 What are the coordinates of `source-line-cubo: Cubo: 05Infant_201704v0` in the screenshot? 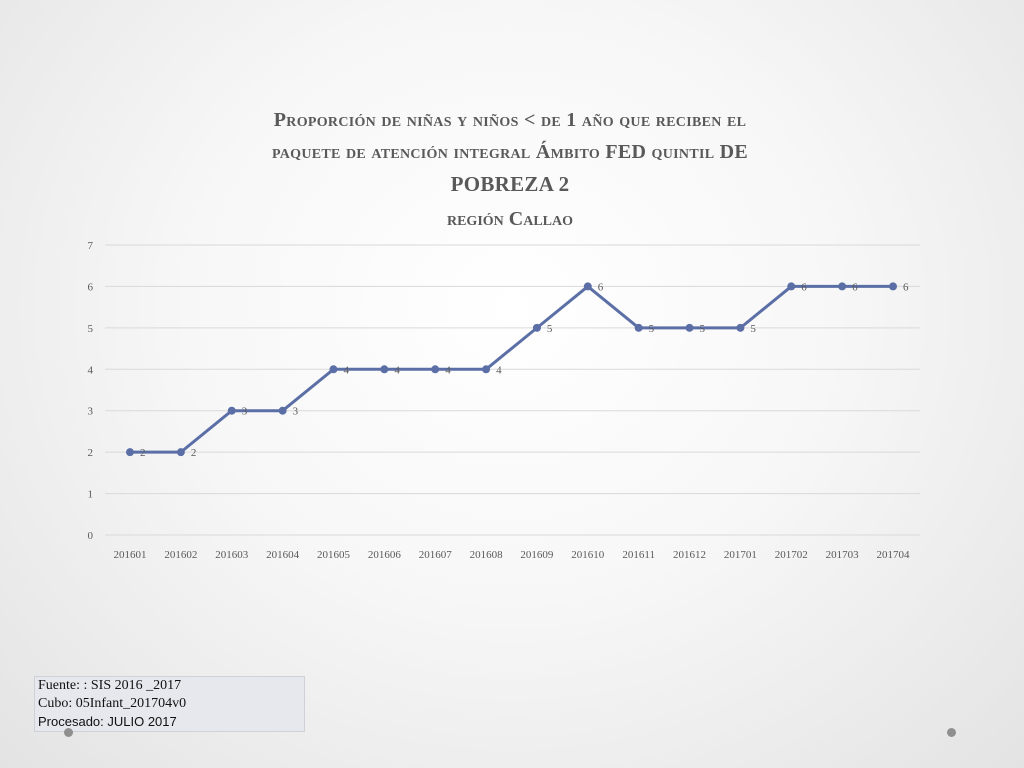 It's located at (112, 703).